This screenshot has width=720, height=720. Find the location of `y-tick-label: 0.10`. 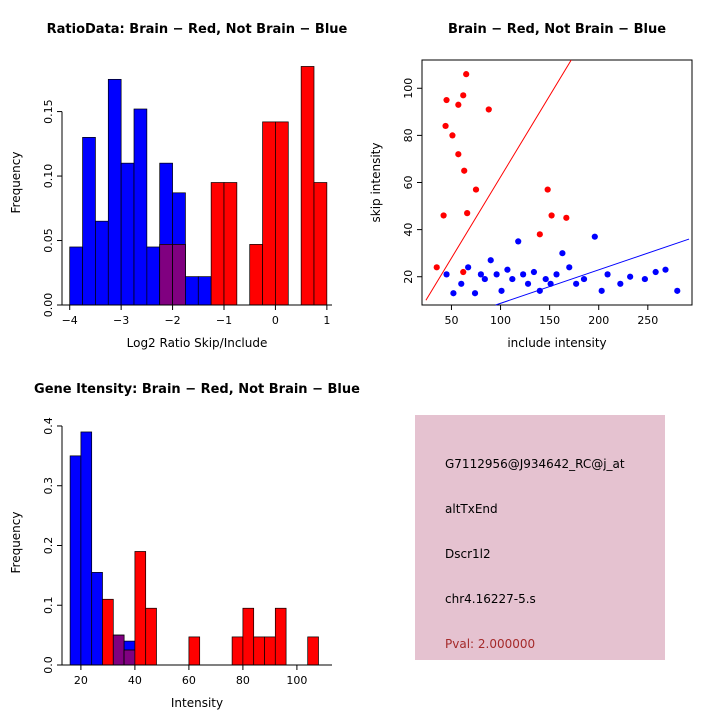

y-tick-label: 0.10 is located at coordinates (48, 176).